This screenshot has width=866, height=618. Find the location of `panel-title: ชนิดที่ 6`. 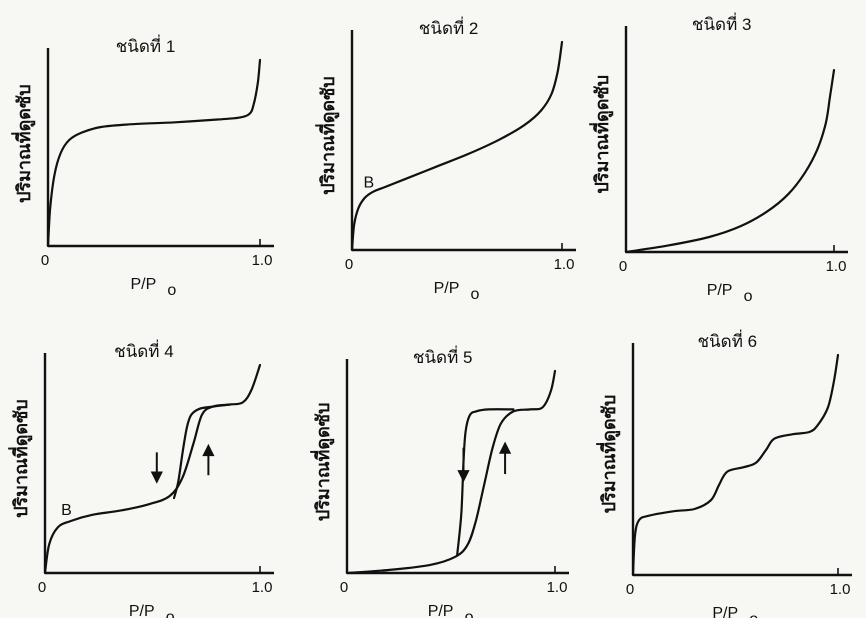

panel-title: ชนิดที่ 6 is located at coordinates (728, 340).